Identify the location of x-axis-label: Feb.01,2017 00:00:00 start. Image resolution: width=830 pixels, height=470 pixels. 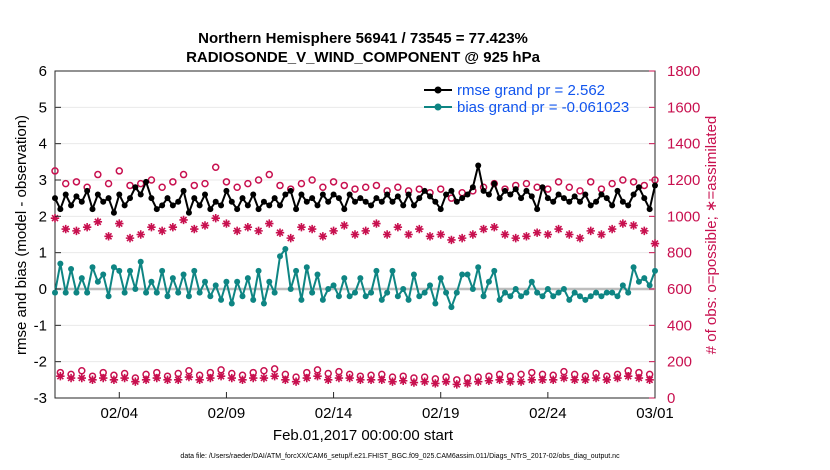
(363, 435).